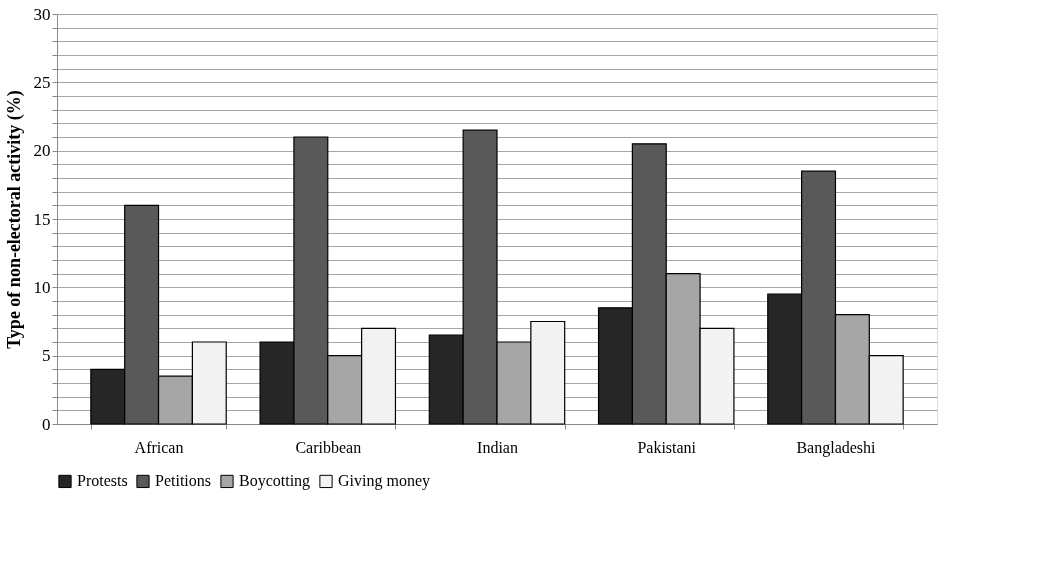  What do you see at coordinates (42, 14) in the screenshot?
I see `y-tick-label: 30` at bounding box center [42, 14].